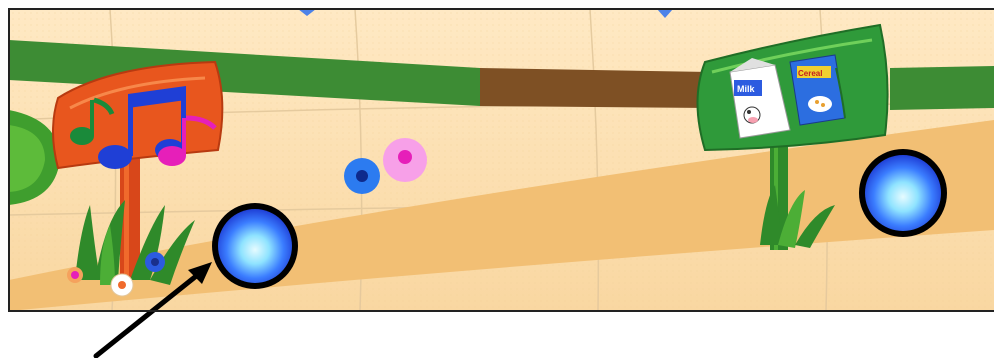 This screenshot has height=358, width=994. Describe the element at coordinates (746, 89) in the screenshot. I see `milk-label: Milk` at that location.